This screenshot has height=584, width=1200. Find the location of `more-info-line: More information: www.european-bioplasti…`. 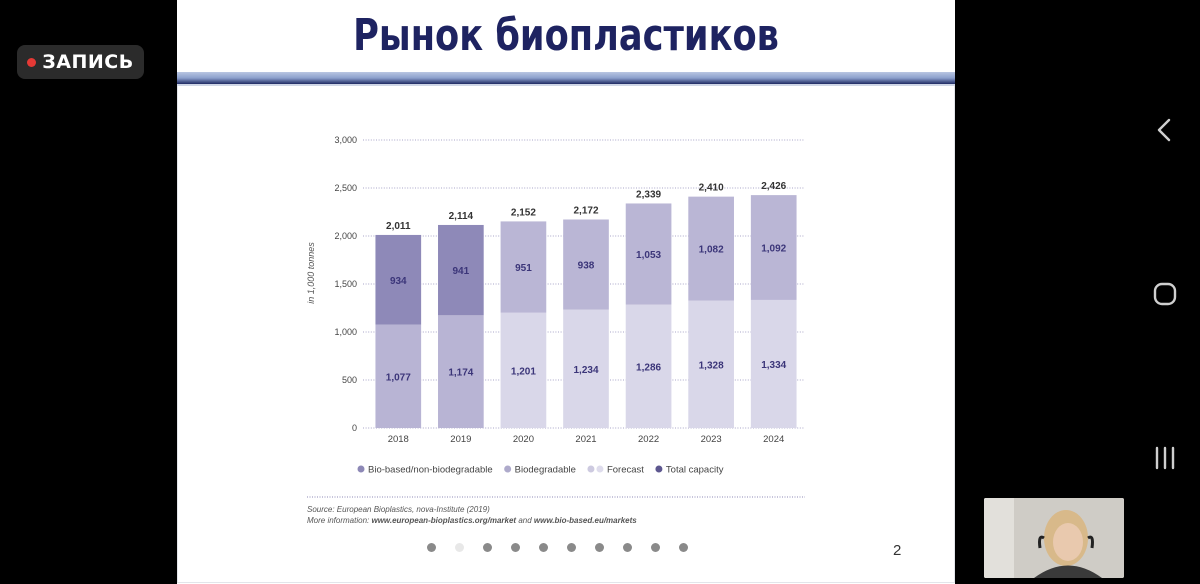

more-info-line: More information: www.european-bioplasti… is located at coordinates (472, 520).